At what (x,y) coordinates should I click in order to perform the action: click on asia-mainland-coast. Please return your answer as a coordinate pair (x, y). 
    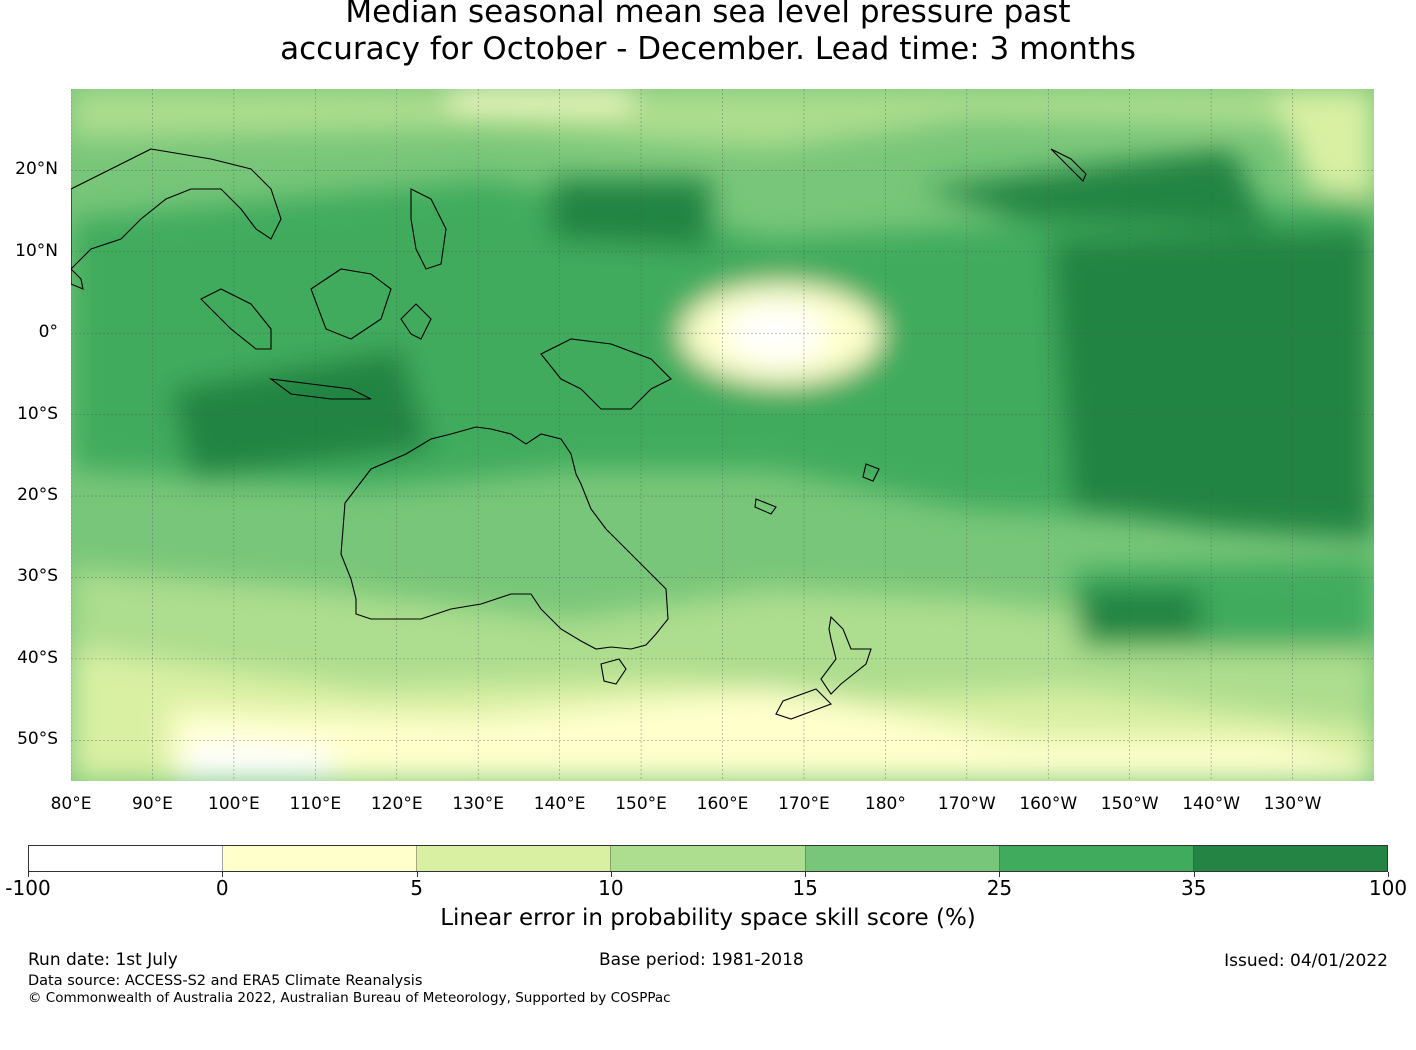
    Looking at the image, I should click on (176, 209).